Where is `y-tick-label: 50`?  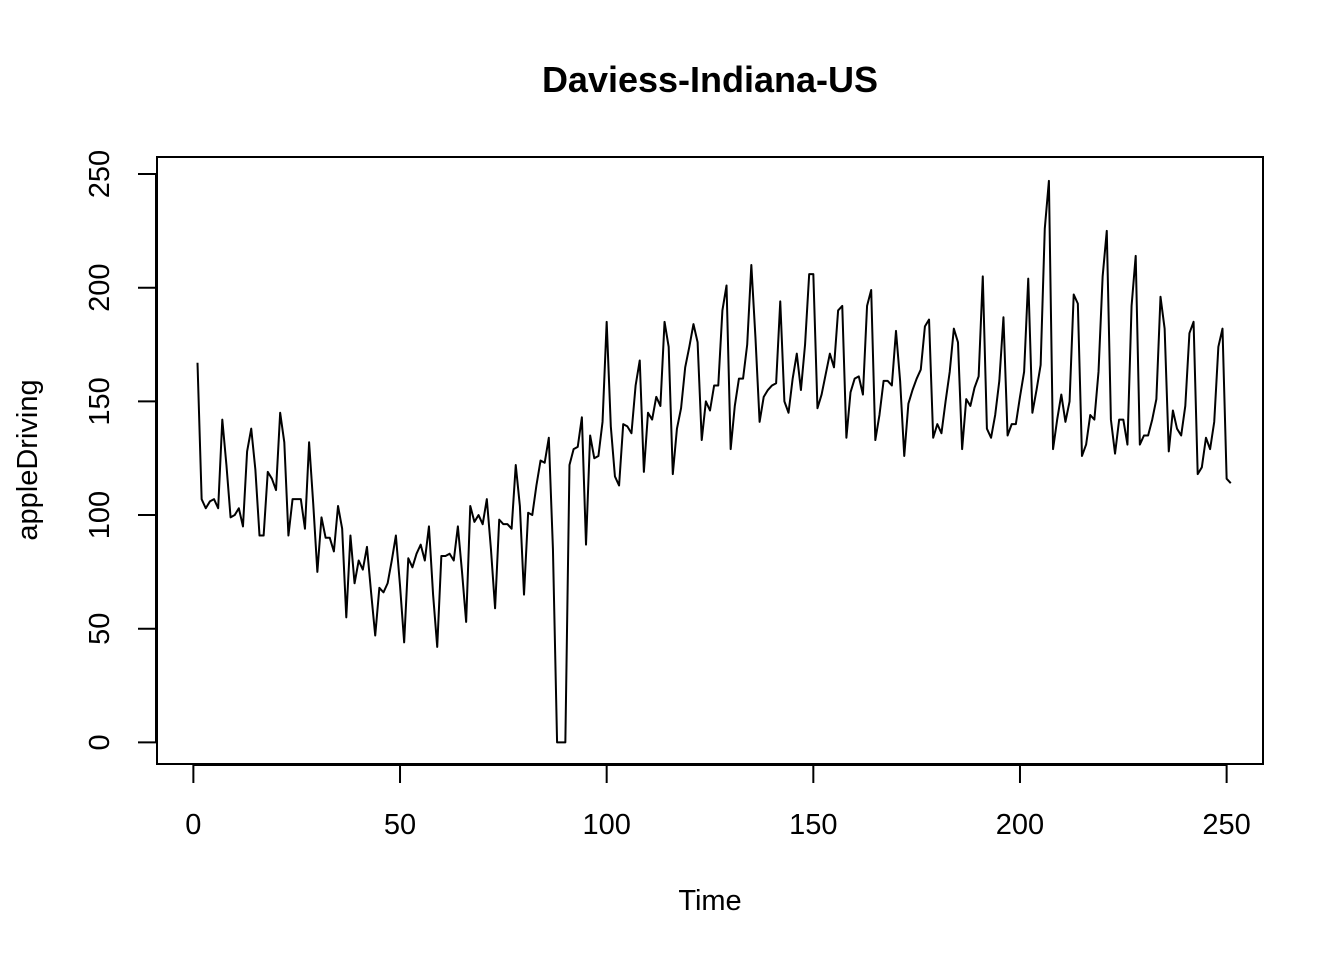
y-tick-label: 50 is located at coordinates (100, 629).